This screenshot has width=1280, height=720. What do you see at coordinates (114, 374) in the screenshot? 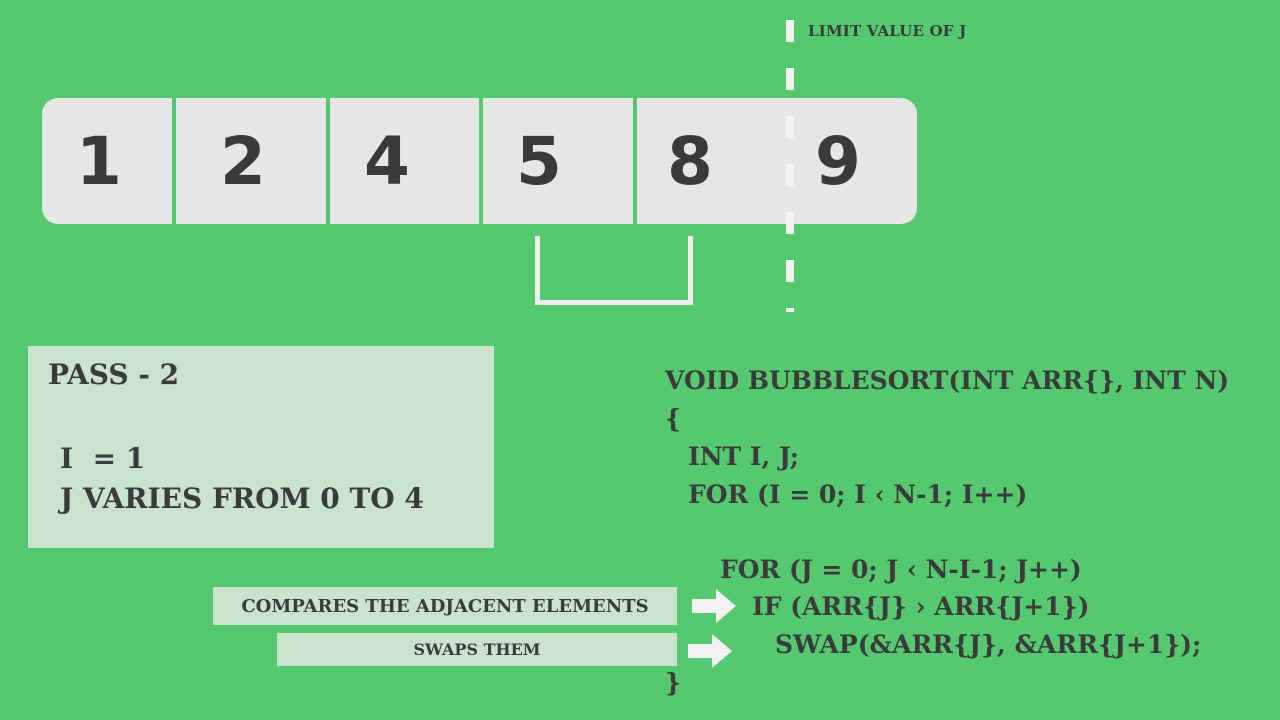
I see `pass-title: PASS - 2` at bounding box center [114, 374].